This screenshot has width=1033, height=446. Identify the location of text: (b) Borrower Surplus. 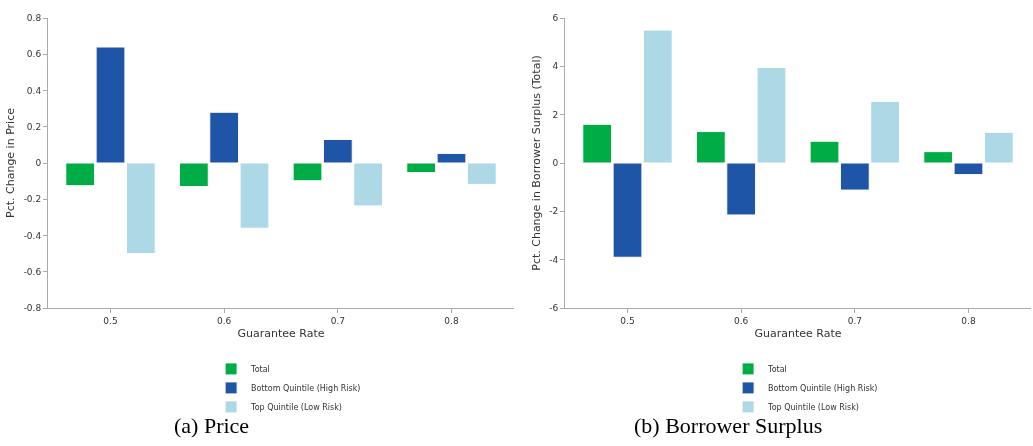
(728, 425).